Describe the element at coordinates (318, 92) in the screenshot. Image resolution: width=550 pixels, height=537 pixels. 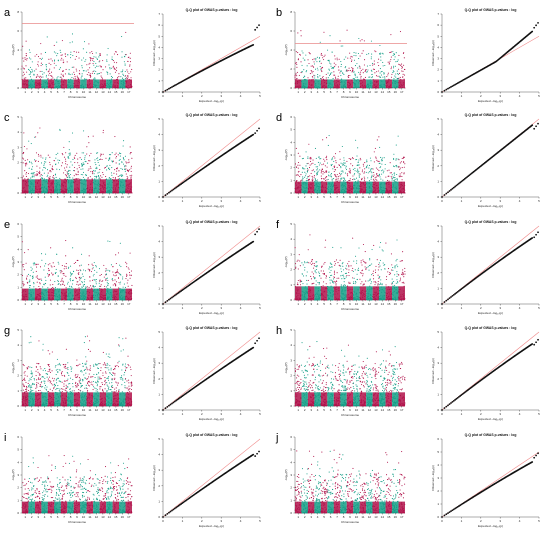
I see `x-tick-label: 4` at that location.